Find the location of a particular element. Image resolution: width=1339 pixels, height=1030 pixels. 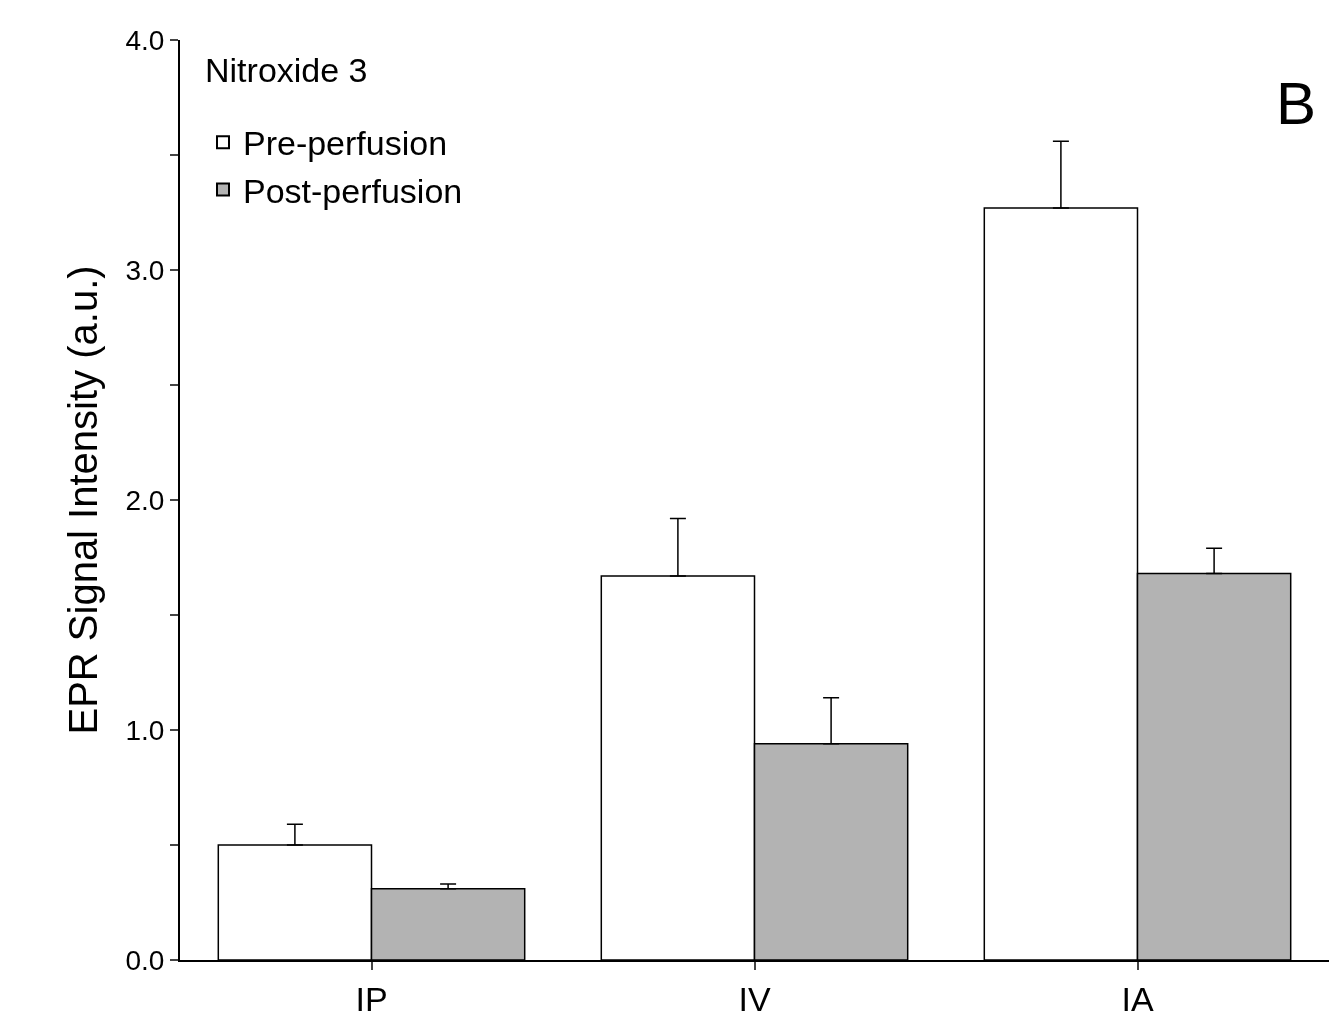

x-tick-label: IV is located at coordinates (754, 998).